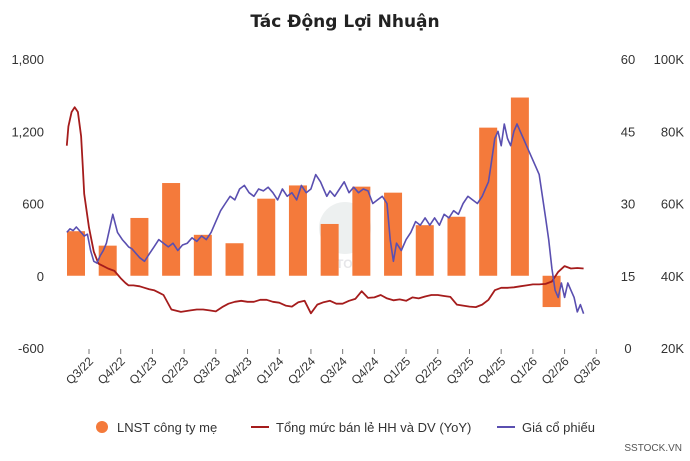 This screenshot has width=690, height=461. What do you see at coordinates (206, 370) in the screenshot?
I see `x-tick-label: Q3/23` at bounding box center [206, 370].